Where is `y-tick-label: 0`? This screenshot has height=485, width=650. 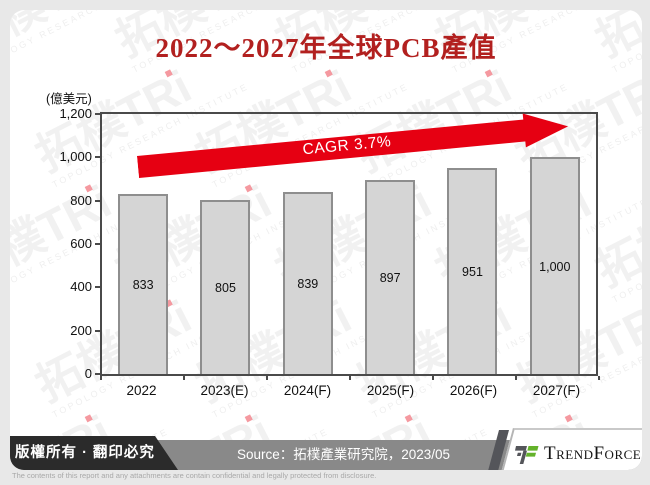 y-tick-label: 0 is located at coordinates (88, 373).